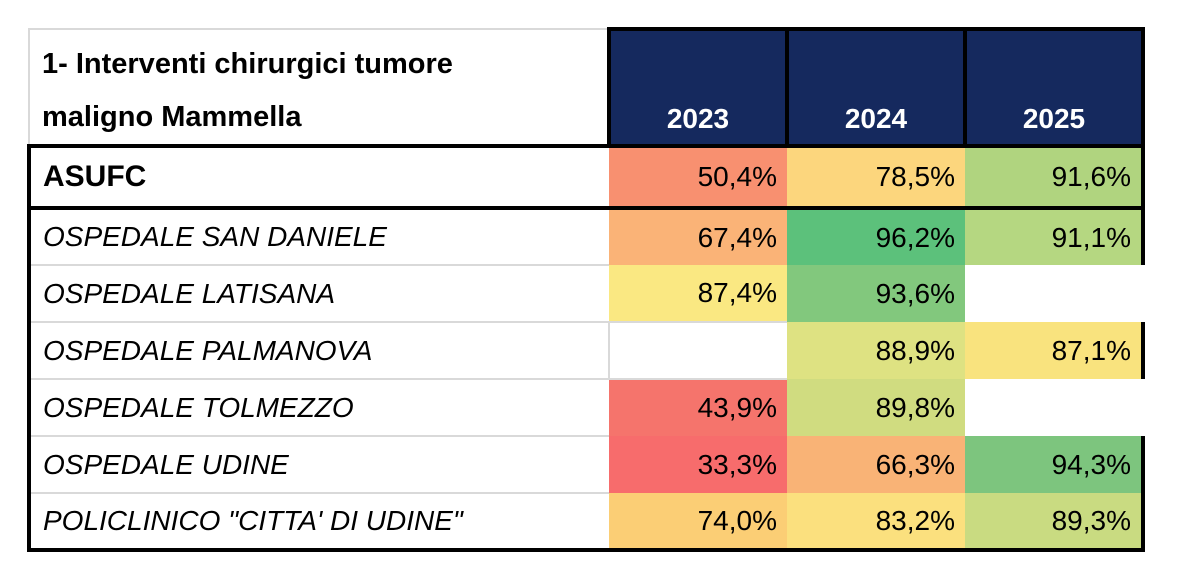  Describe the element at coordinates (876, 293) in the screenshot. I see `value-cell: 93,6%` at that location.